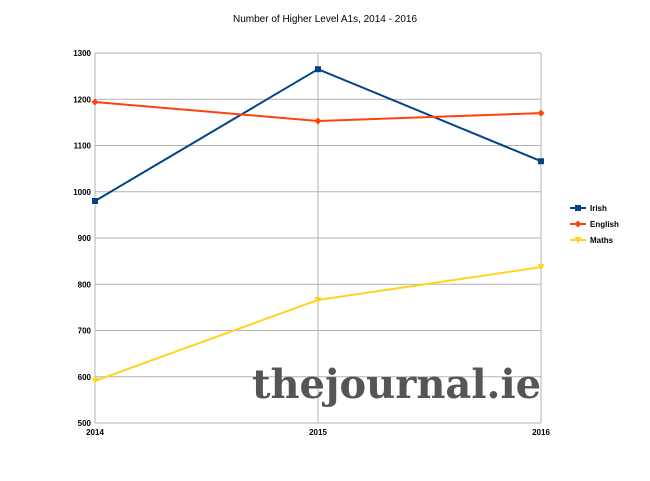  I want to click on x-tick-label: 2014, so click(95, 432).